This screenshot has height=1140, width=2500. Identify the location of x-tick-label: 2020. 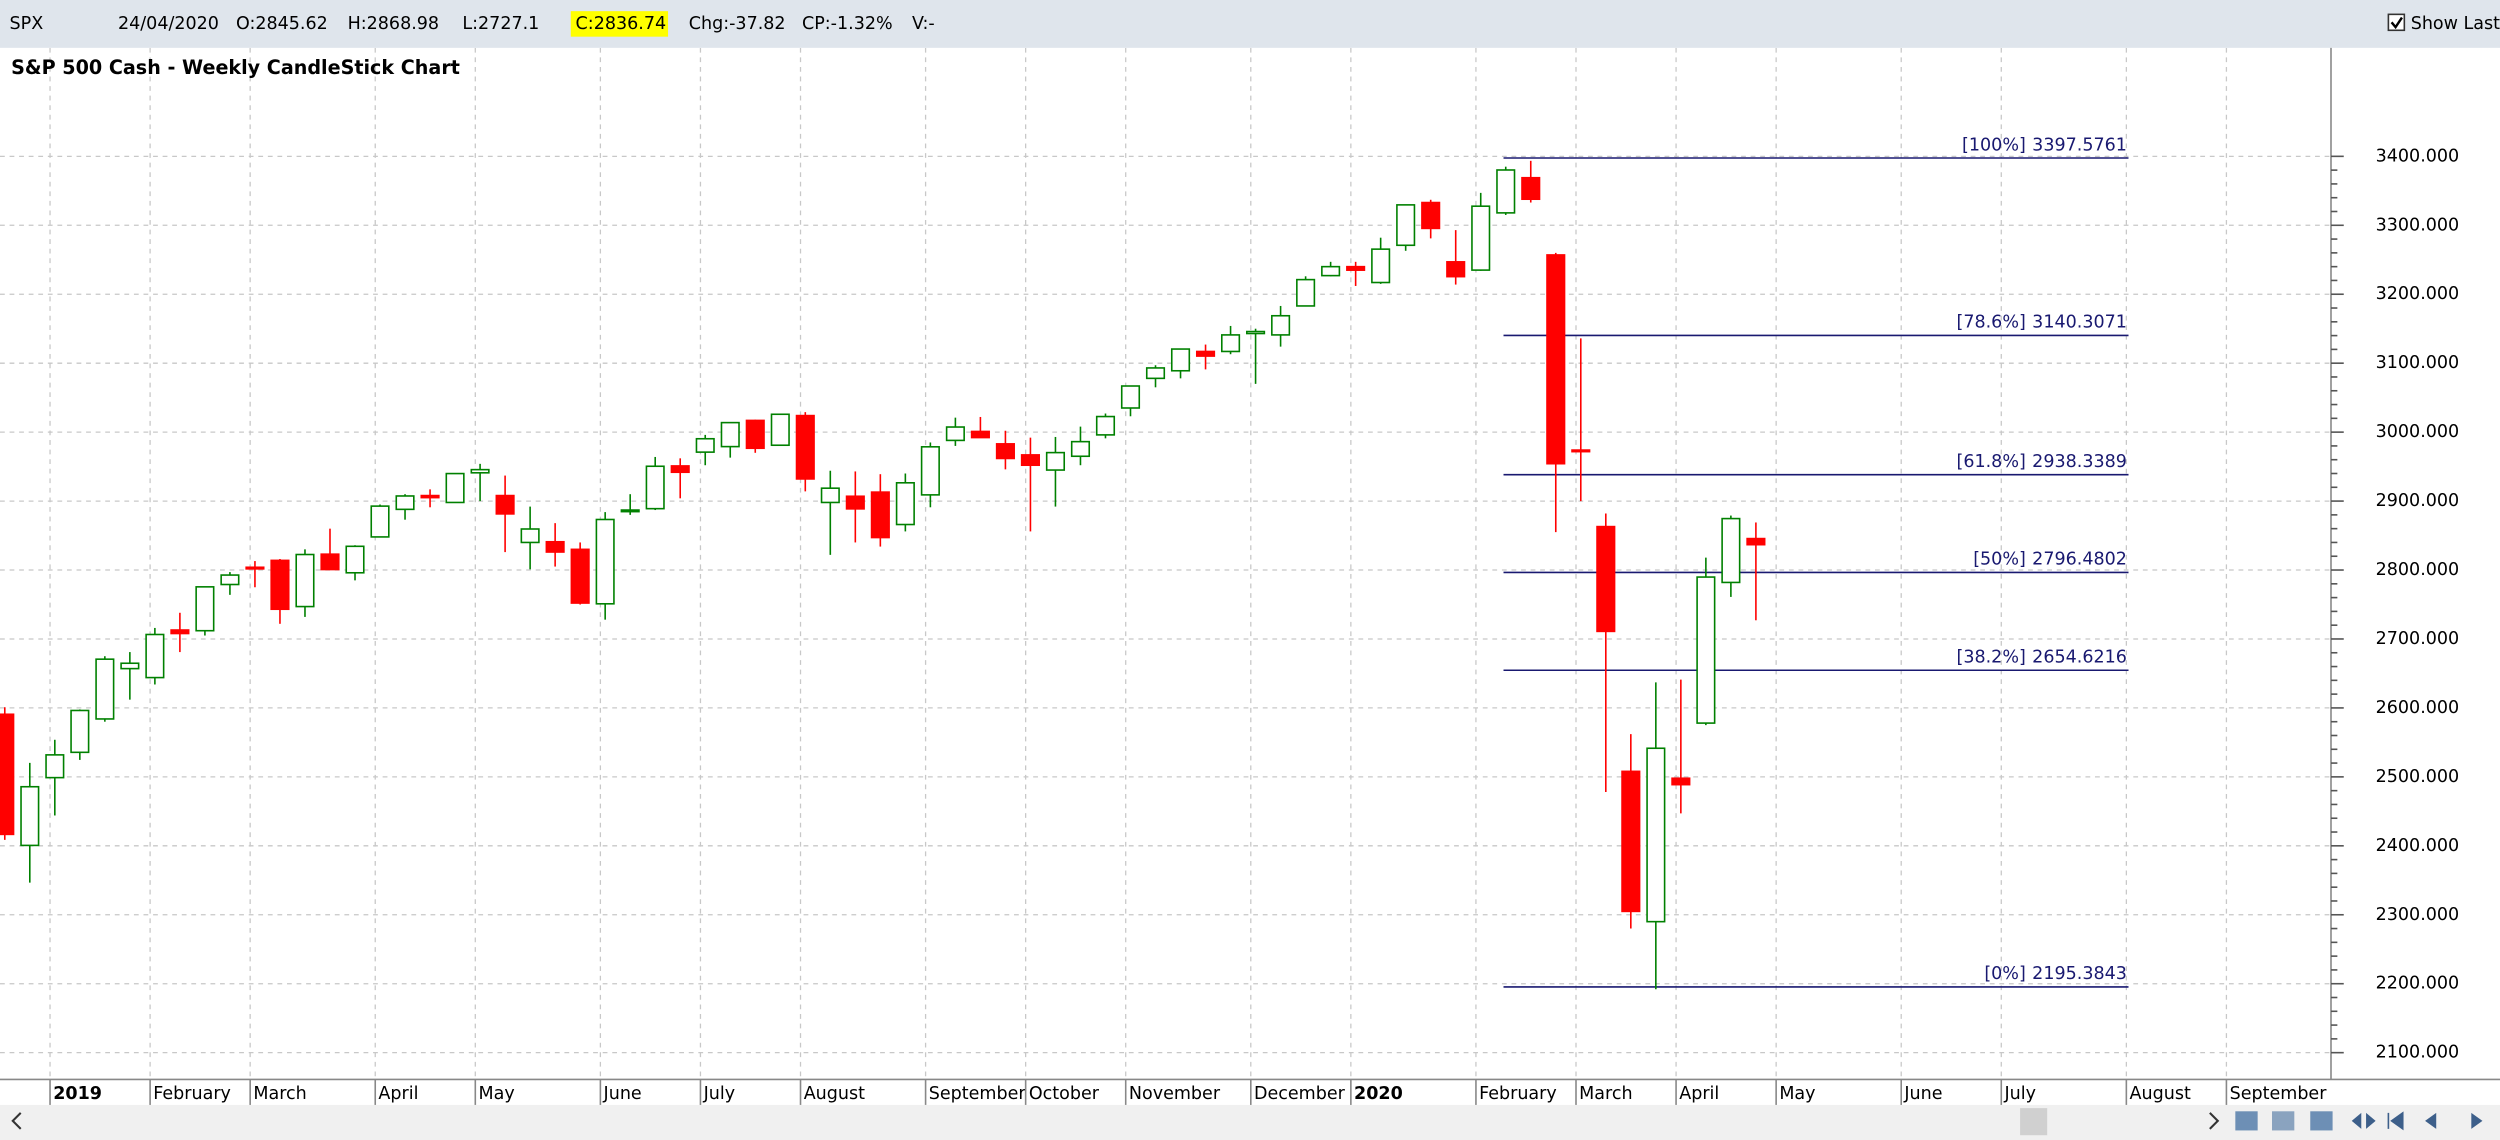
(1378, 1094).